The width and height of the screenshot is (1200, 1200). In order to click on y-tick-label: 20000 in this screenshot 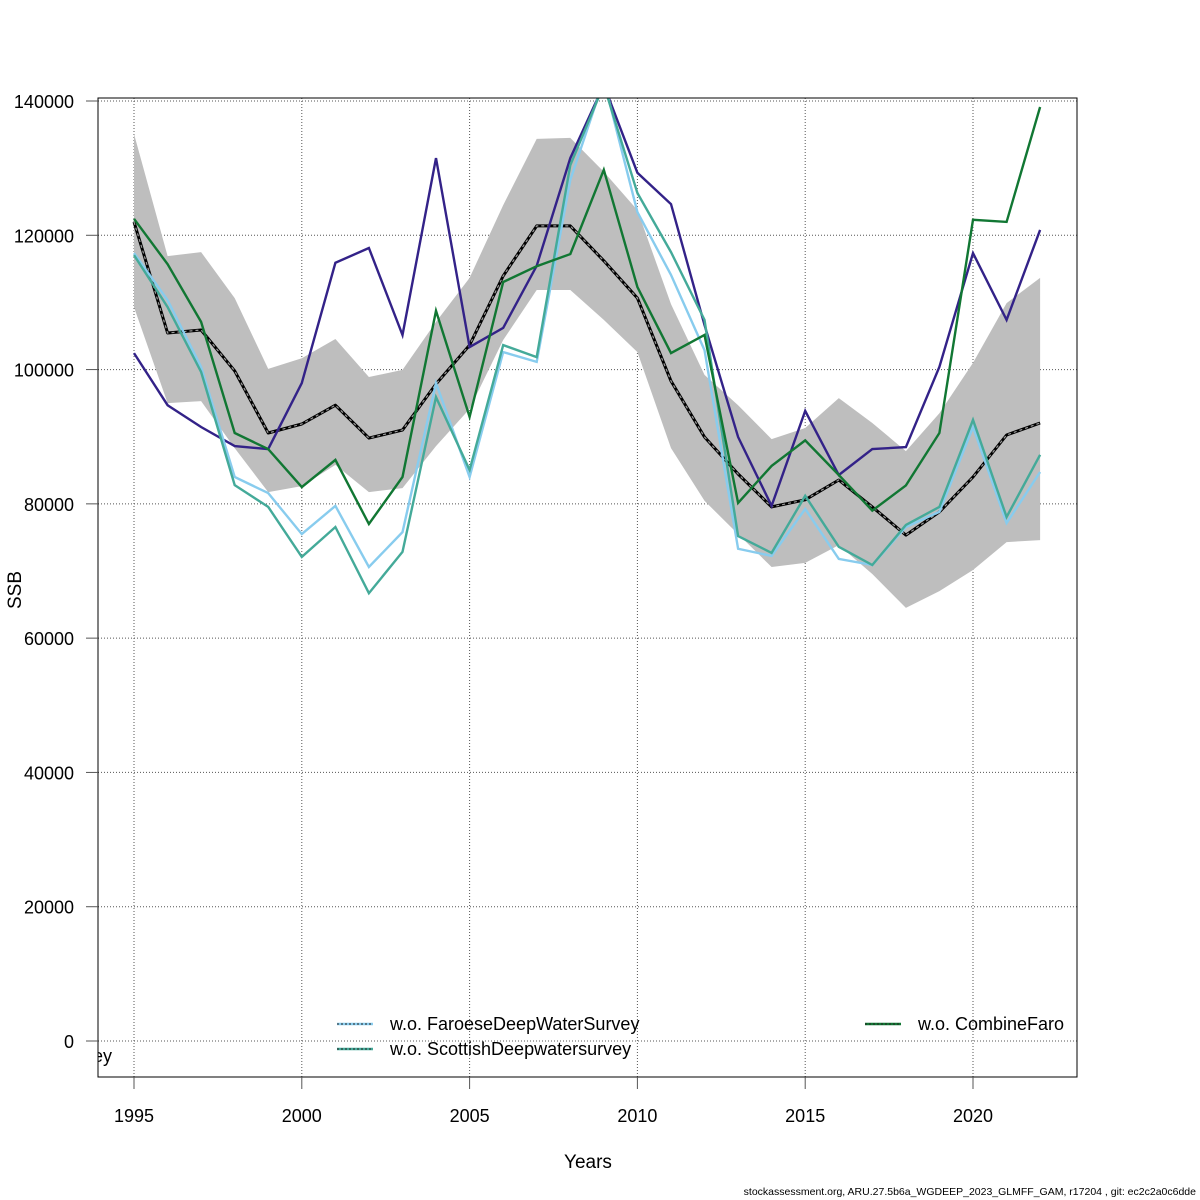, I will do `click(49, 908)`.